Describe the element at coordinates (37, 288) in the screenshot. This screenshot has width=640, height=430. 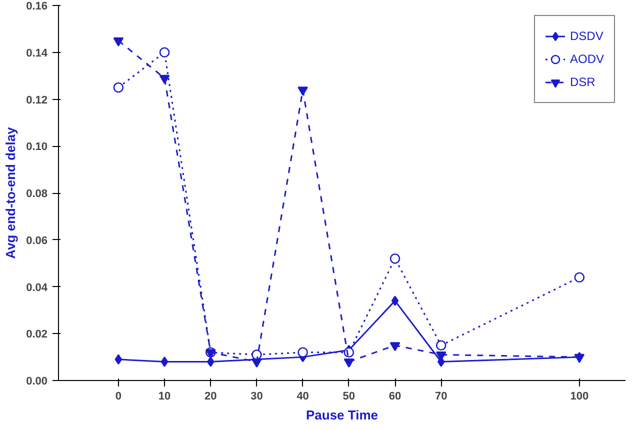
I see `y-tick-label: 0.04` at that location.